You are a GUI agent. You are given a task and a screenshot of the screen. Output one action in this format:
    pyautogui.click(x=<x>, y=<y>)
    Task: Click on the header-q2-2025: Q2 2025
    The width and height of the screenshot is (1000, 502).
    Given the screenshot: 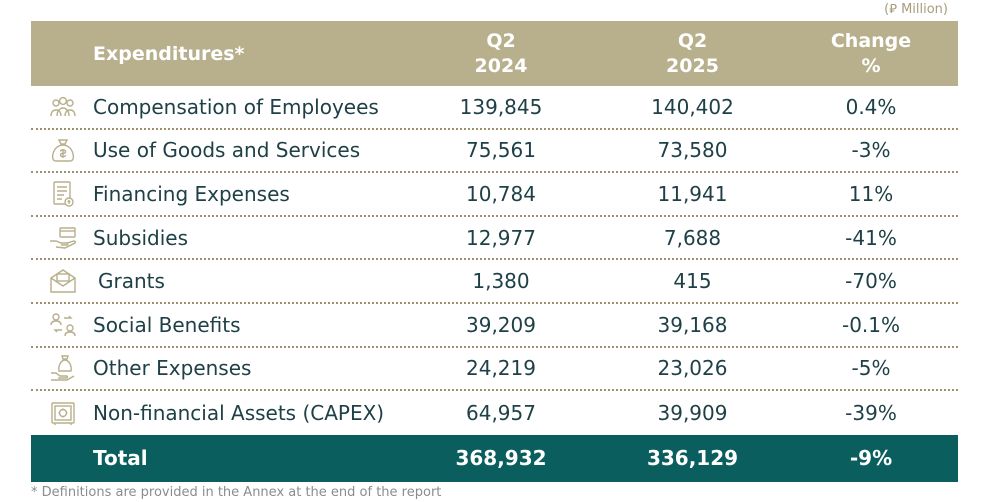 What is the action you would take?
    pyautogui.click(x=692, y=54)
    